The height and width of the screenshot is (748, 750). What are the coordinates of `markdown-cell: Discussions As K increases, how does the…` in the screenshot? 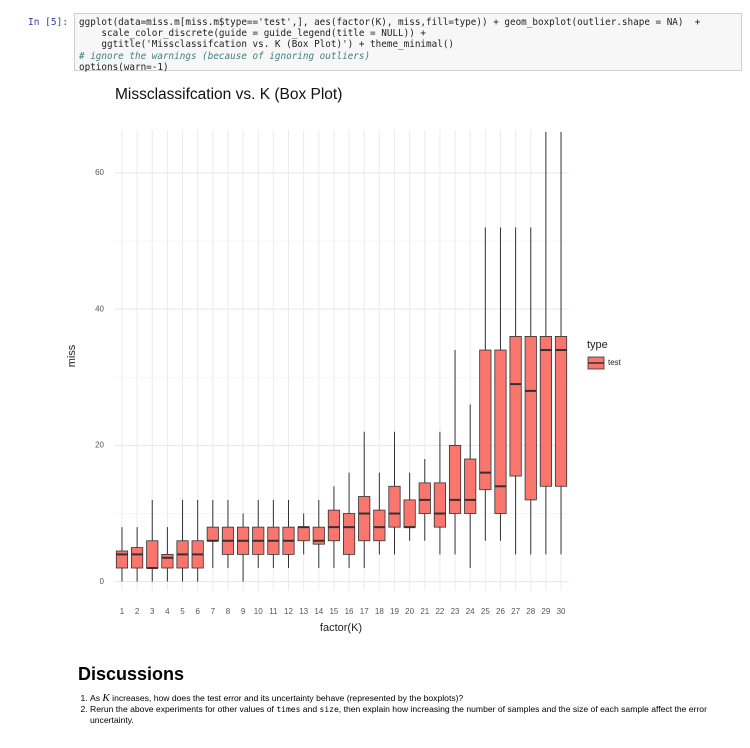 It's located at (408, 695).